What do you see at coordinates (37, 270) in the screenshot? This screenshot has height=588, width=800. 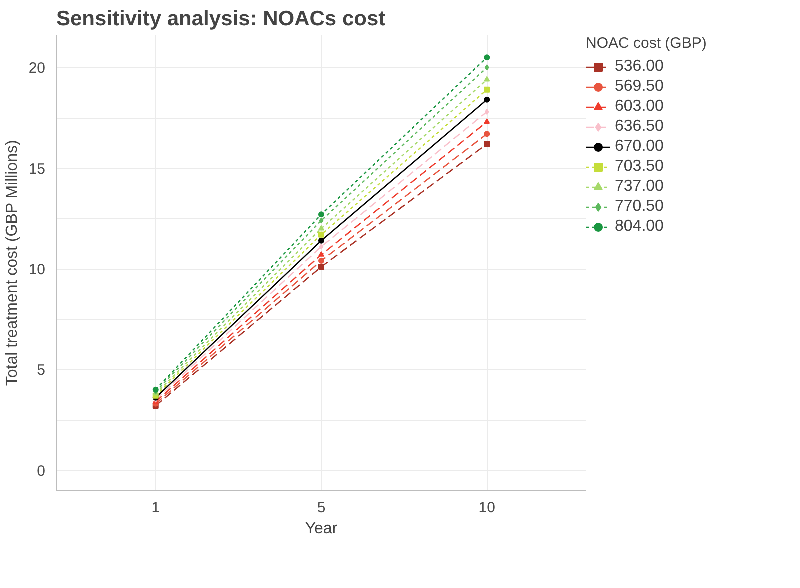 I see `y-tick-label: 10` at bounding box center [37, 270].